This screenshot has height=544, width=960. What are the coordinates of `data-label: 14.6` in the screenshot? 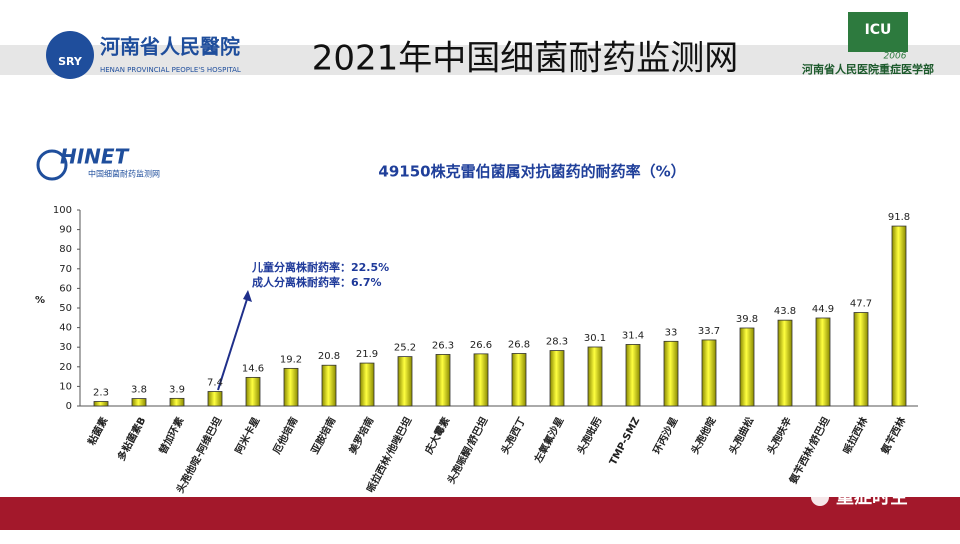 It's located at (253, 368).